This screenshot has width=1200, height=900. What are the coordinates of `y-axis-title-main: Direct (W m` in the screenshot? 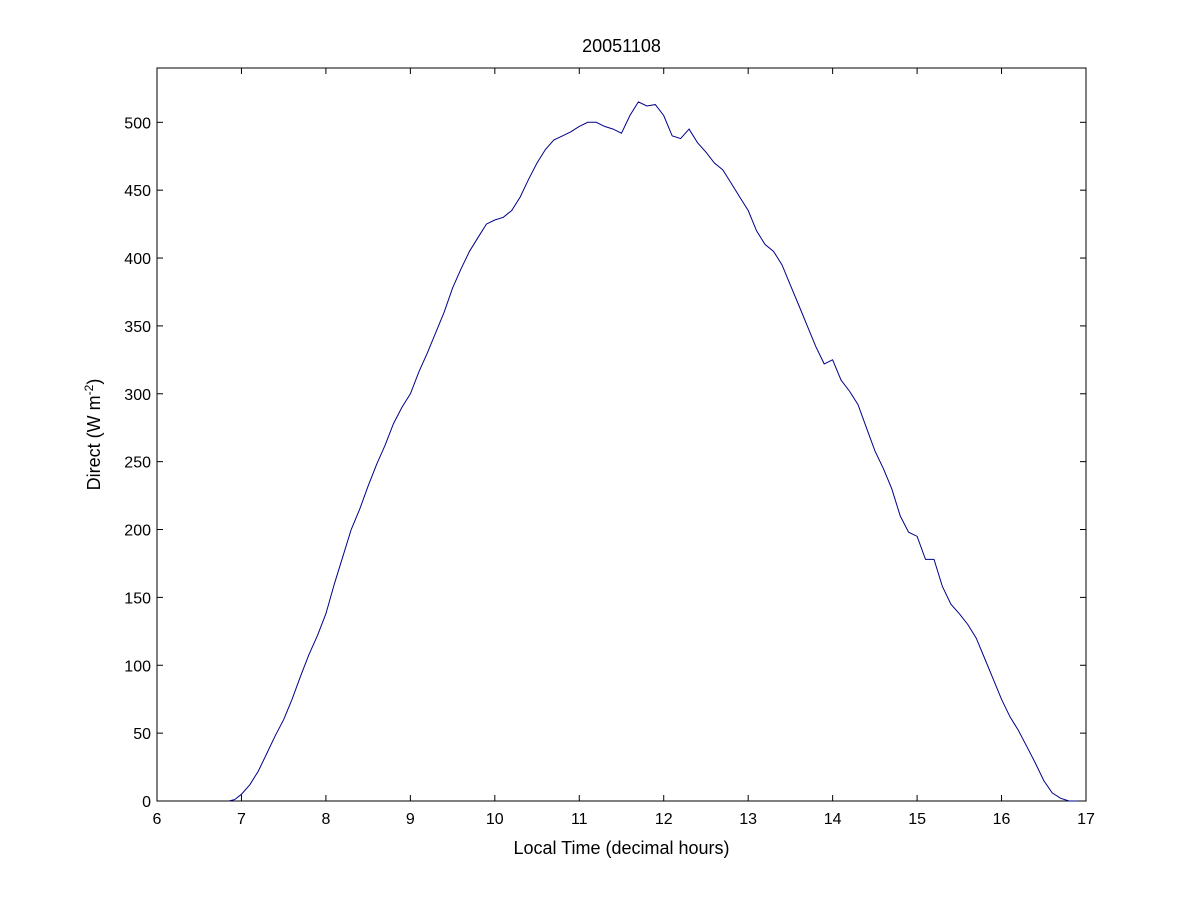 It's located at (94, 442).